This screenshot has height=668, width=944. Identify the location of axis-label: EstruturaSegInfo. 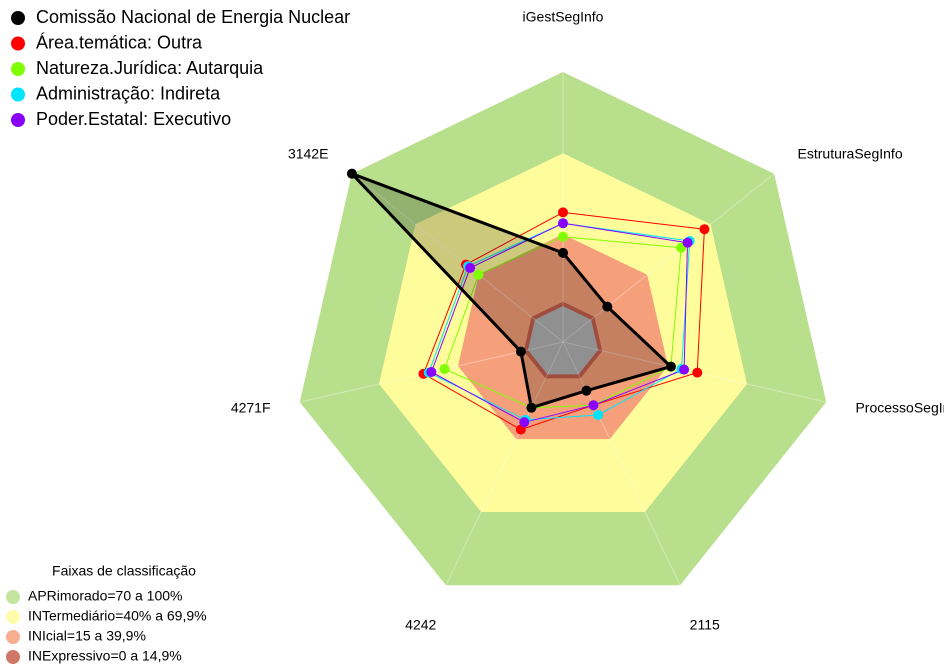
(850, 154).